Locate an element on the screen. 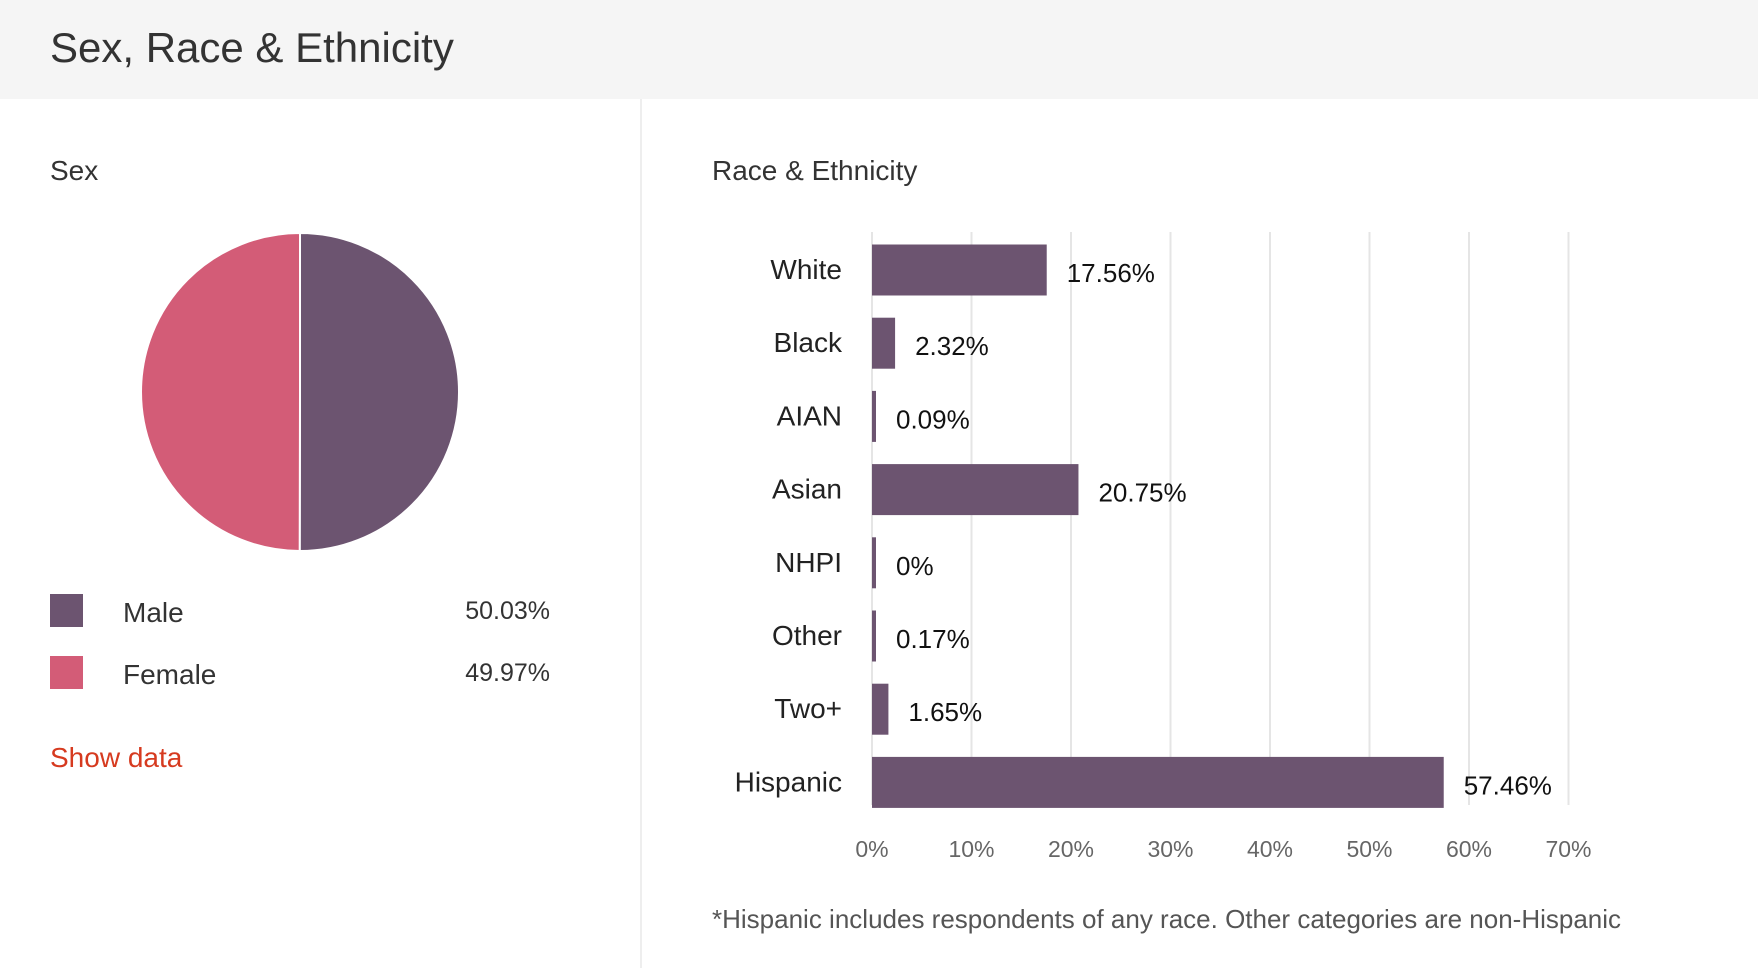  category-label: Black is located at coordinates (808, 342).